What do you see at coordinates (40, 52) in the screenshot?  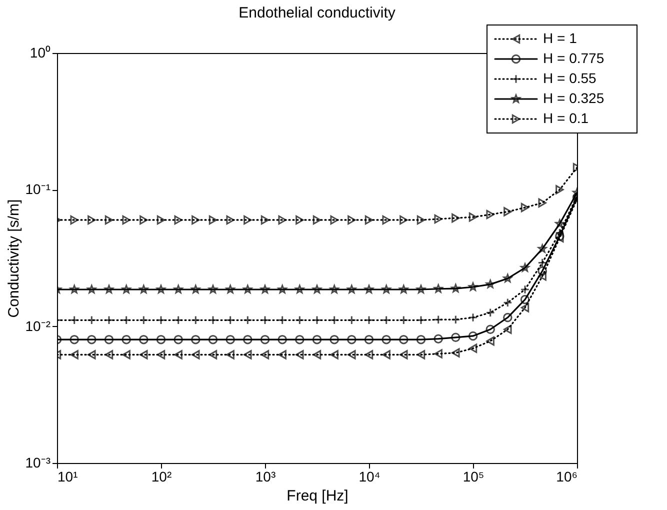 I see `y-tick-label: 10⁰` at bounding box center [40, 52].